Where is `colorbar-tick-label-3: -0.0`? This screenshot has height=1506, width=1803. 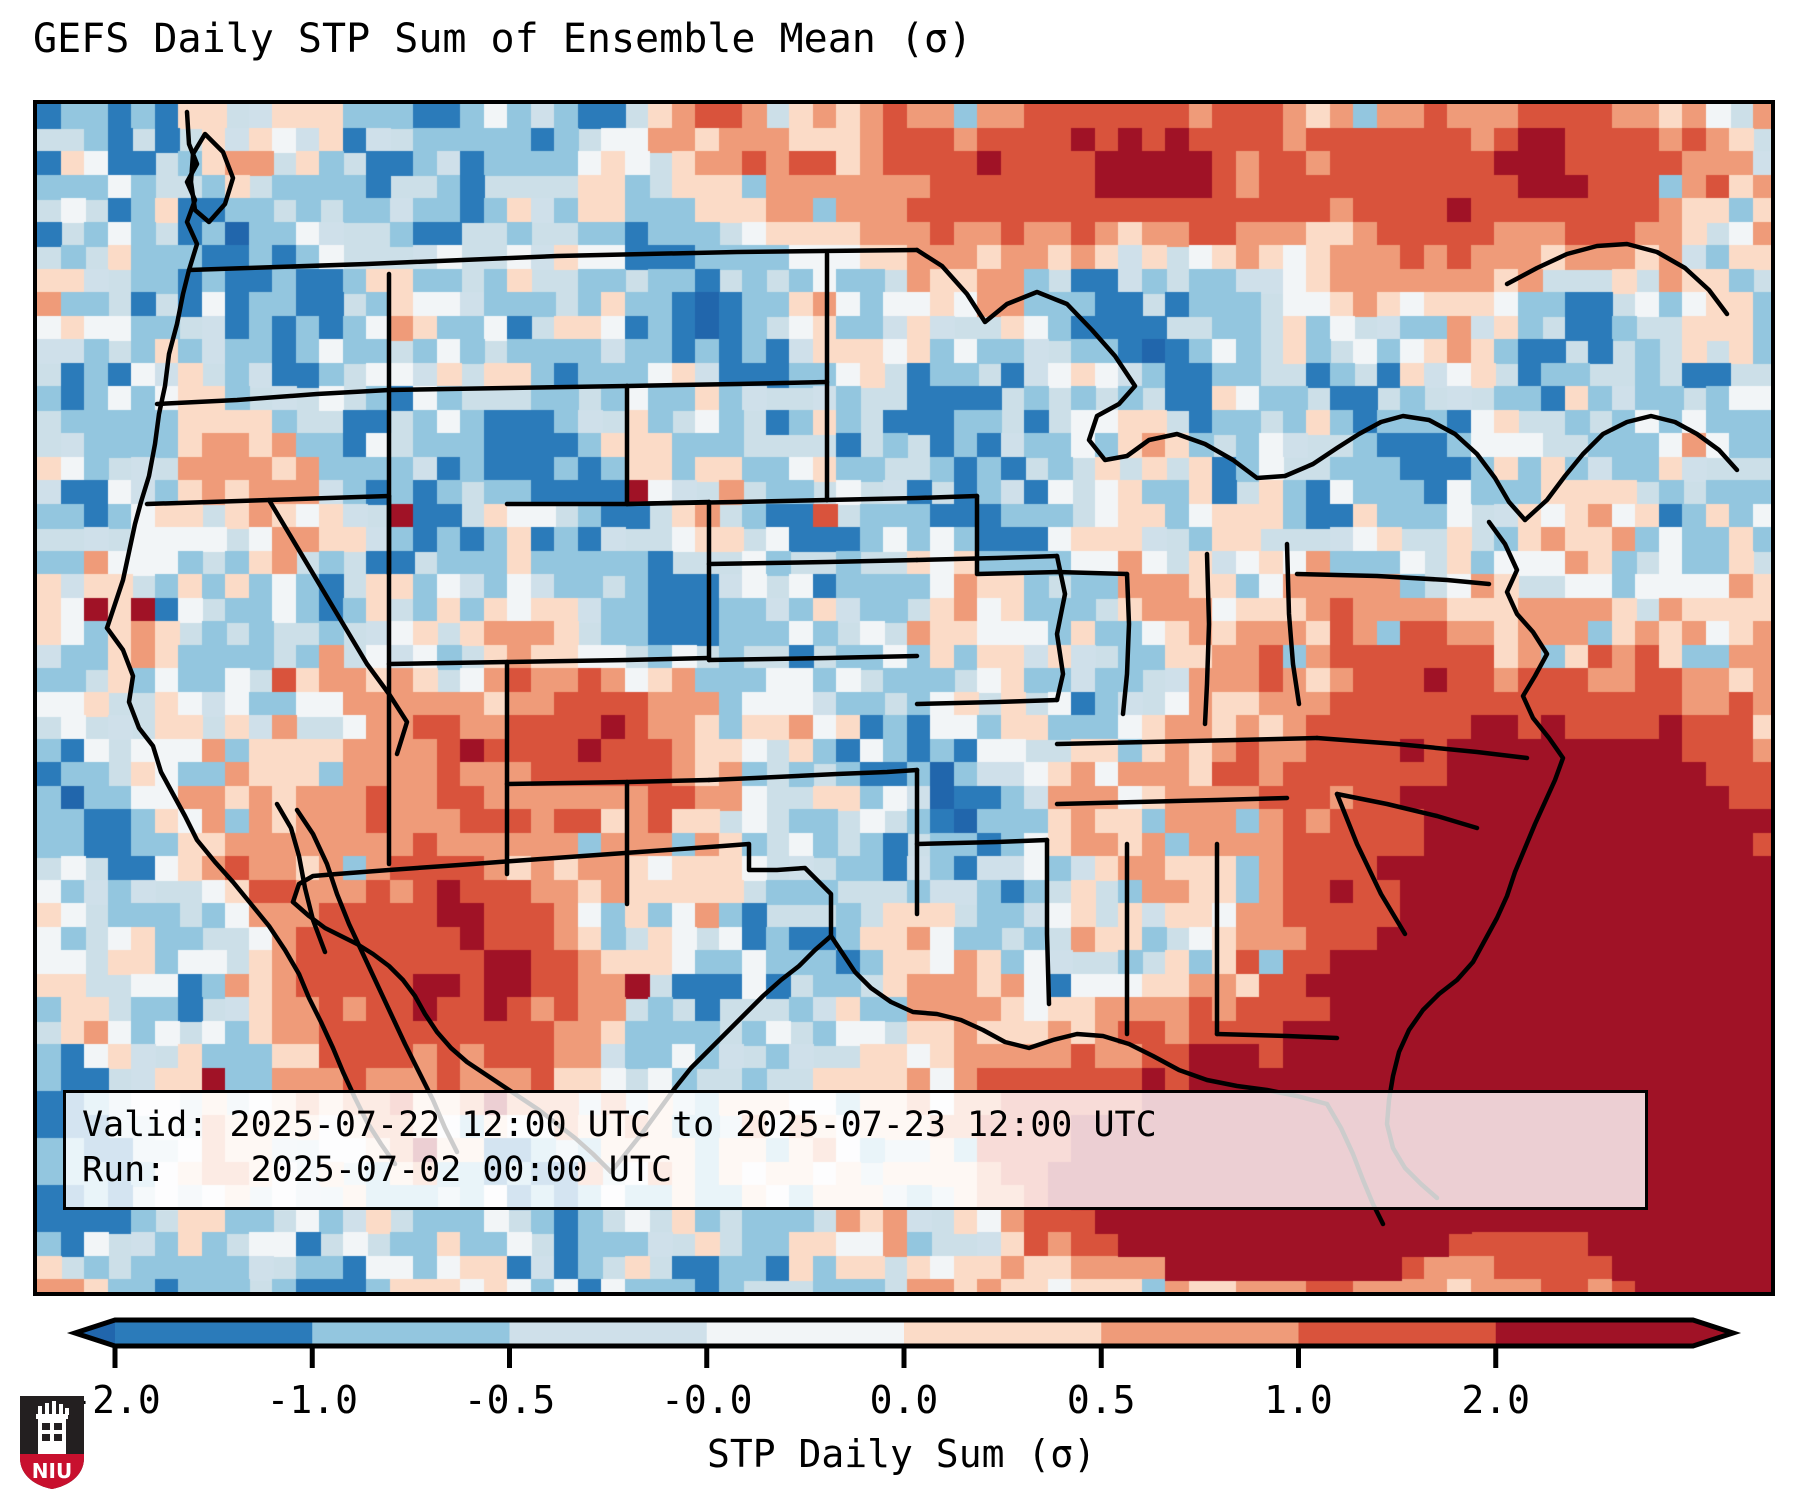
colorbar-tick-label-3: -0.0 is located at coordinates (706, 1400).